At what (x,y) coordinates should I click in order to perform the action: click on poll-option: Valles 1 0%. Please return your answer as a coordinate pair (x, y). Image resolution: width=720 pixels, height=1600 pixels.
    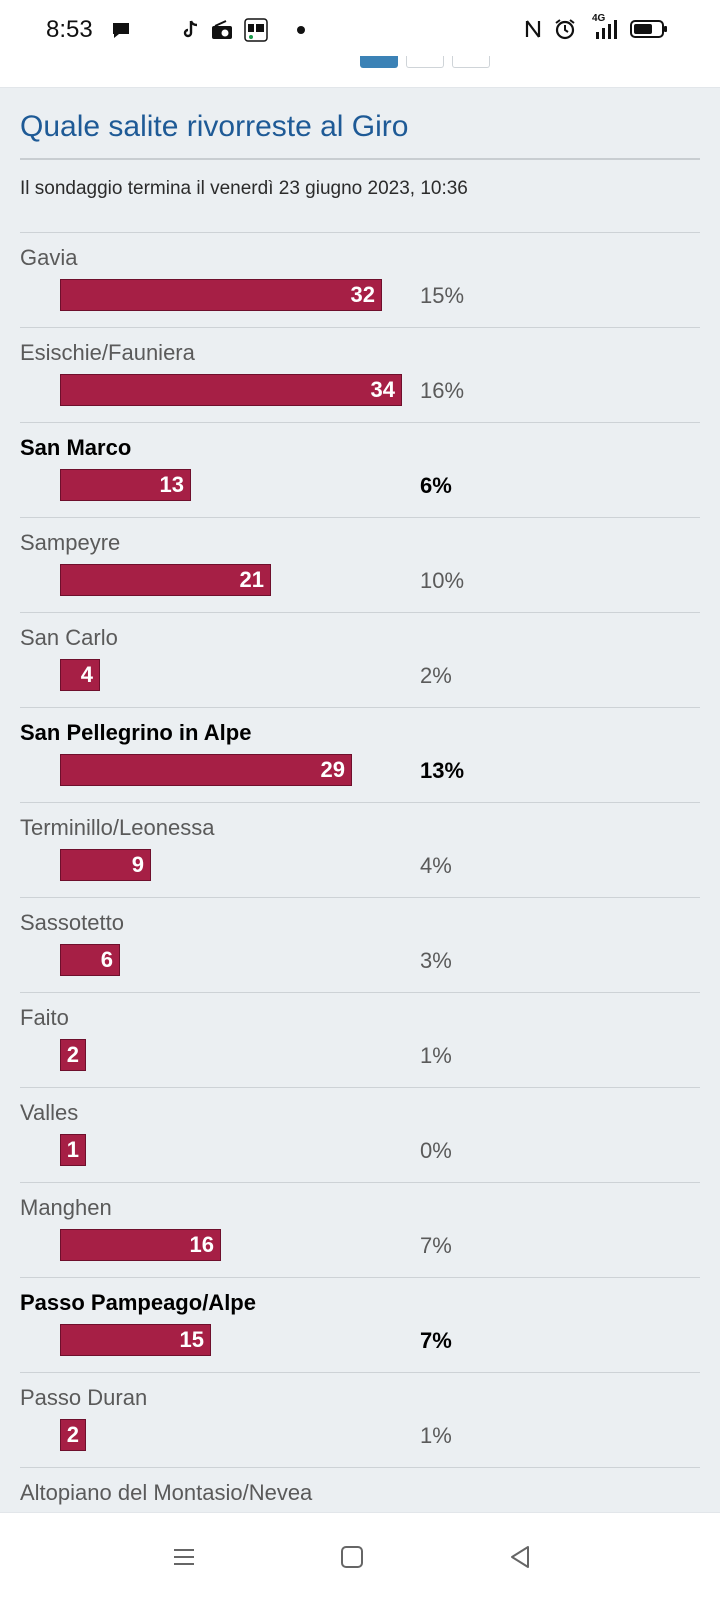
    Looking at the image, I should click on (360, 1134).